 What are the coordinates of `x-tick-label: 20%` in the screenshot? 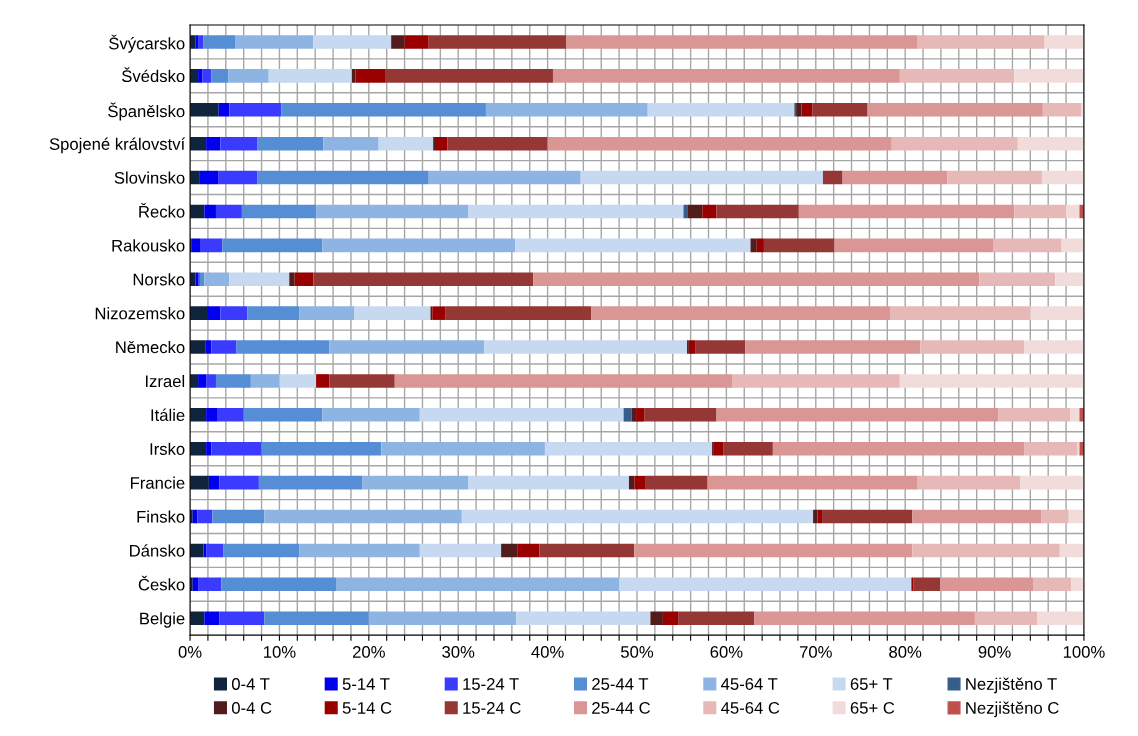 It's located at (368, 652).